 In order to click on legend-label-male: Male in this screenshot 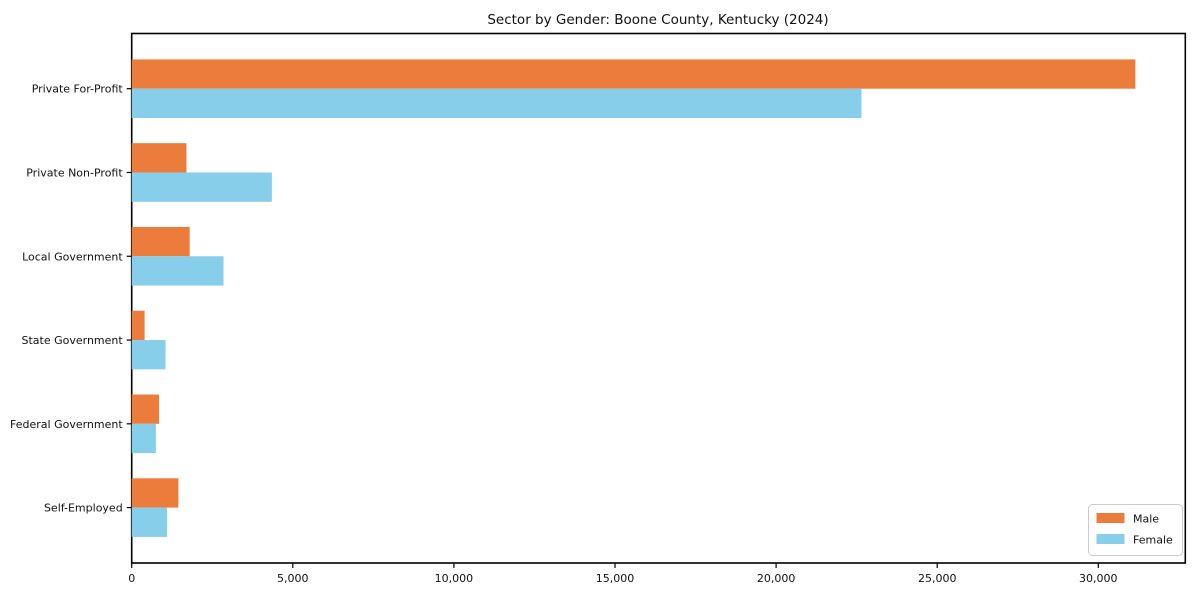, I will do `click(1146, 519)`.